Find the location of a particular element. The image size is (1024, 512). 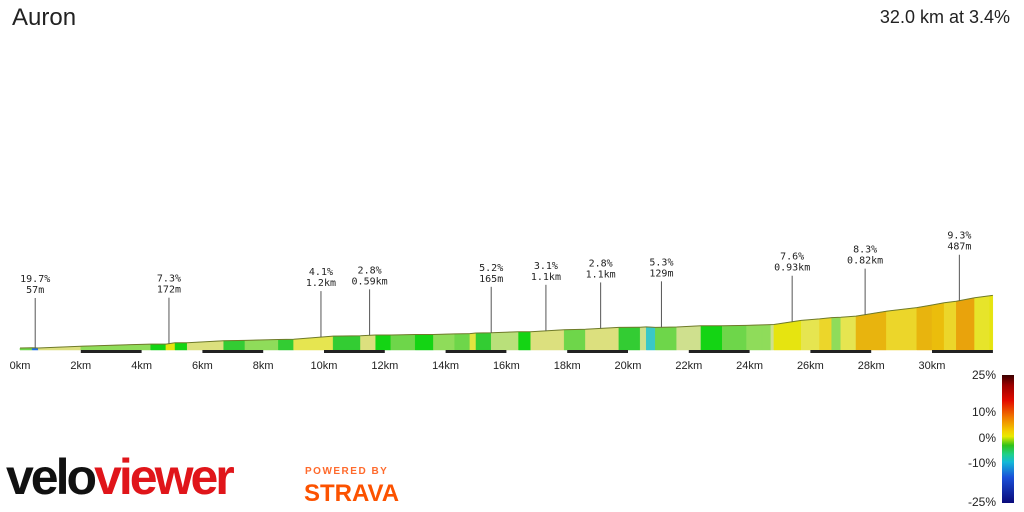

x-tick-label: 14km is located at coordinates (445, 366).